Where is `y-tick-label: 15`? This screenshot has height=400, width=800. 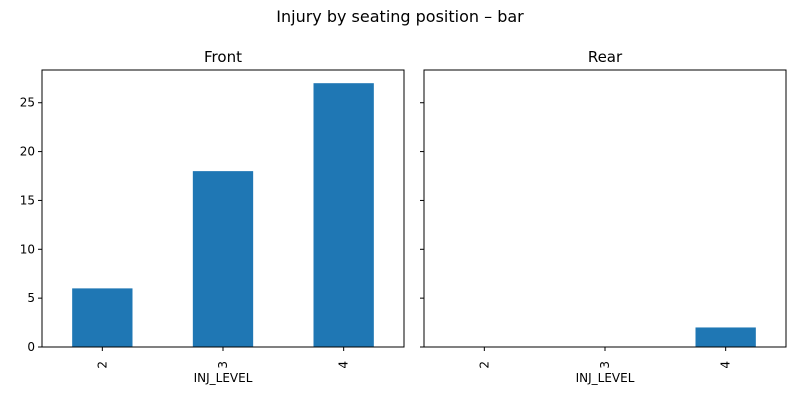 y-tick-label: 15 is located at coordinates (27, 200).